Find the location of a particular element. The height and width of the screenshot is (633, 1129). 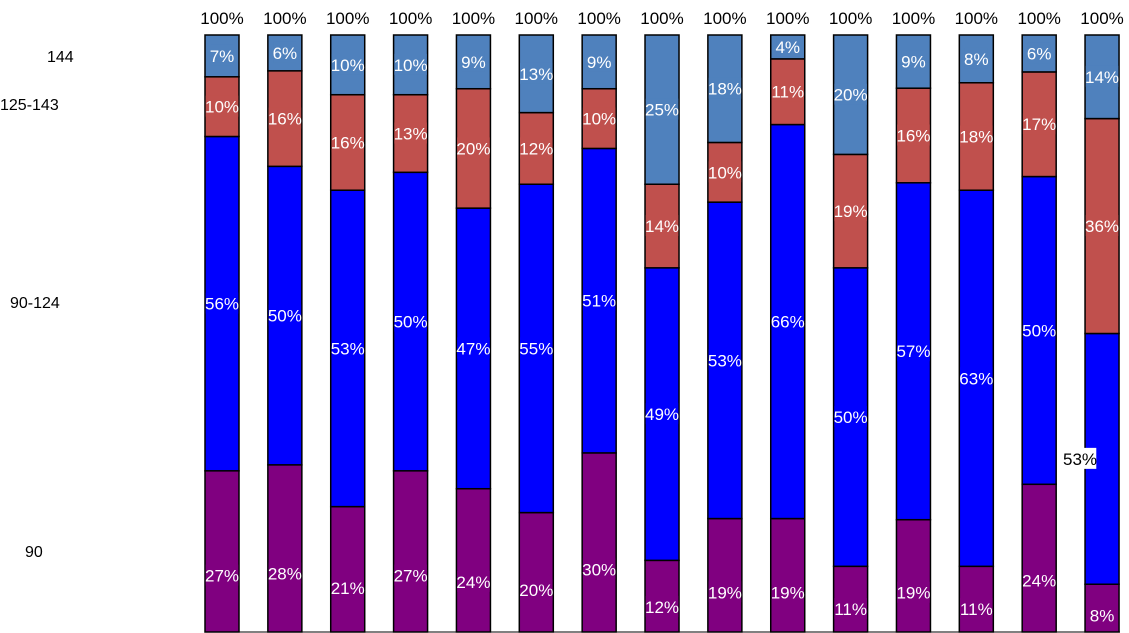

legend-label-144: 144 is located at coordinates (60, 57).